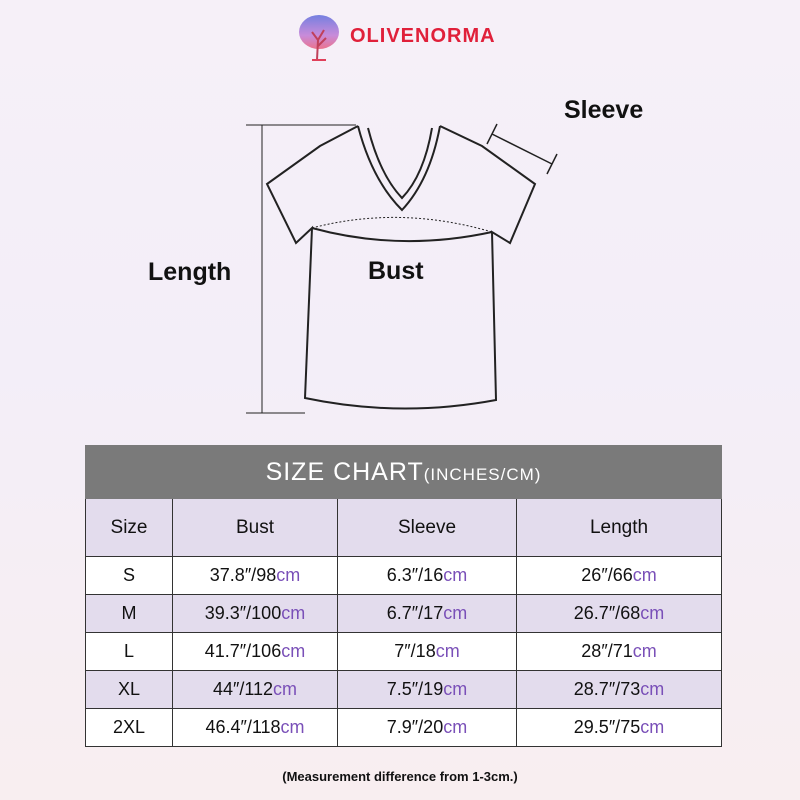  I want to click on sleeve-cell: 6.7″/17cm, so click(427, 613).